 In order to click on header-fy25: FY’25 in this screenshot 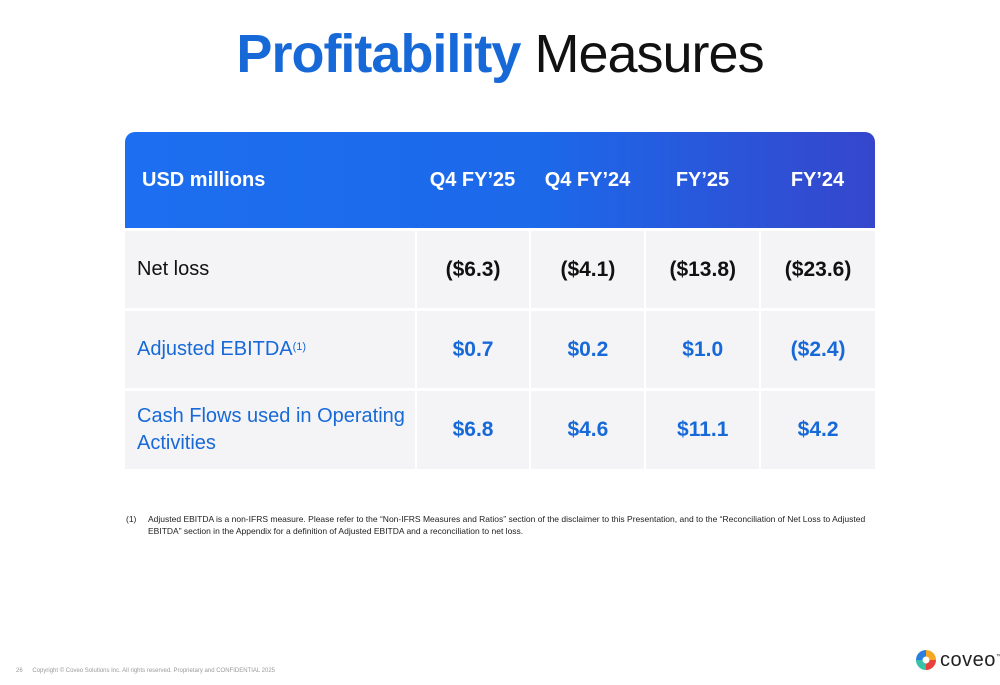, I will do `click(702, 179)`.